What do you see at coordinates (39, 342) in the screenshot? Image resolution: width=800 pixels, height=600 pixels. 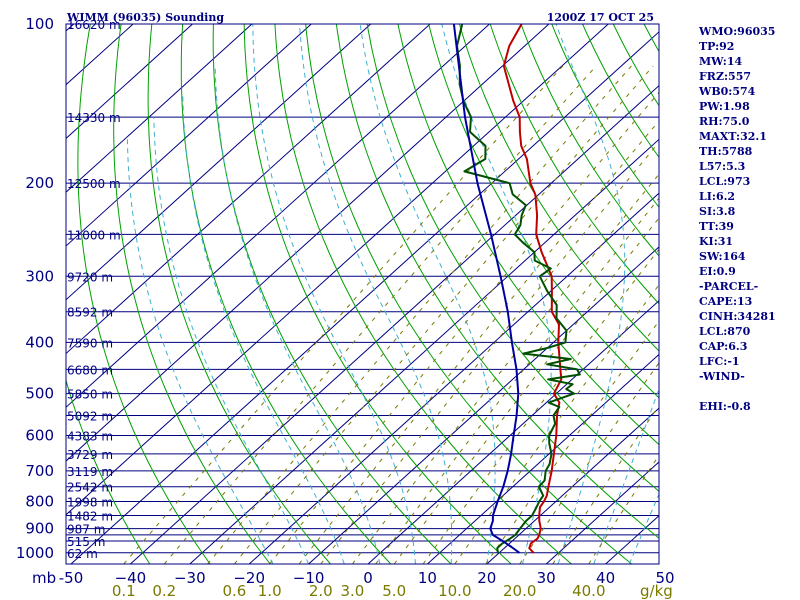 I see `pressure-tick-label: 400` at bounding box center [39, 342].